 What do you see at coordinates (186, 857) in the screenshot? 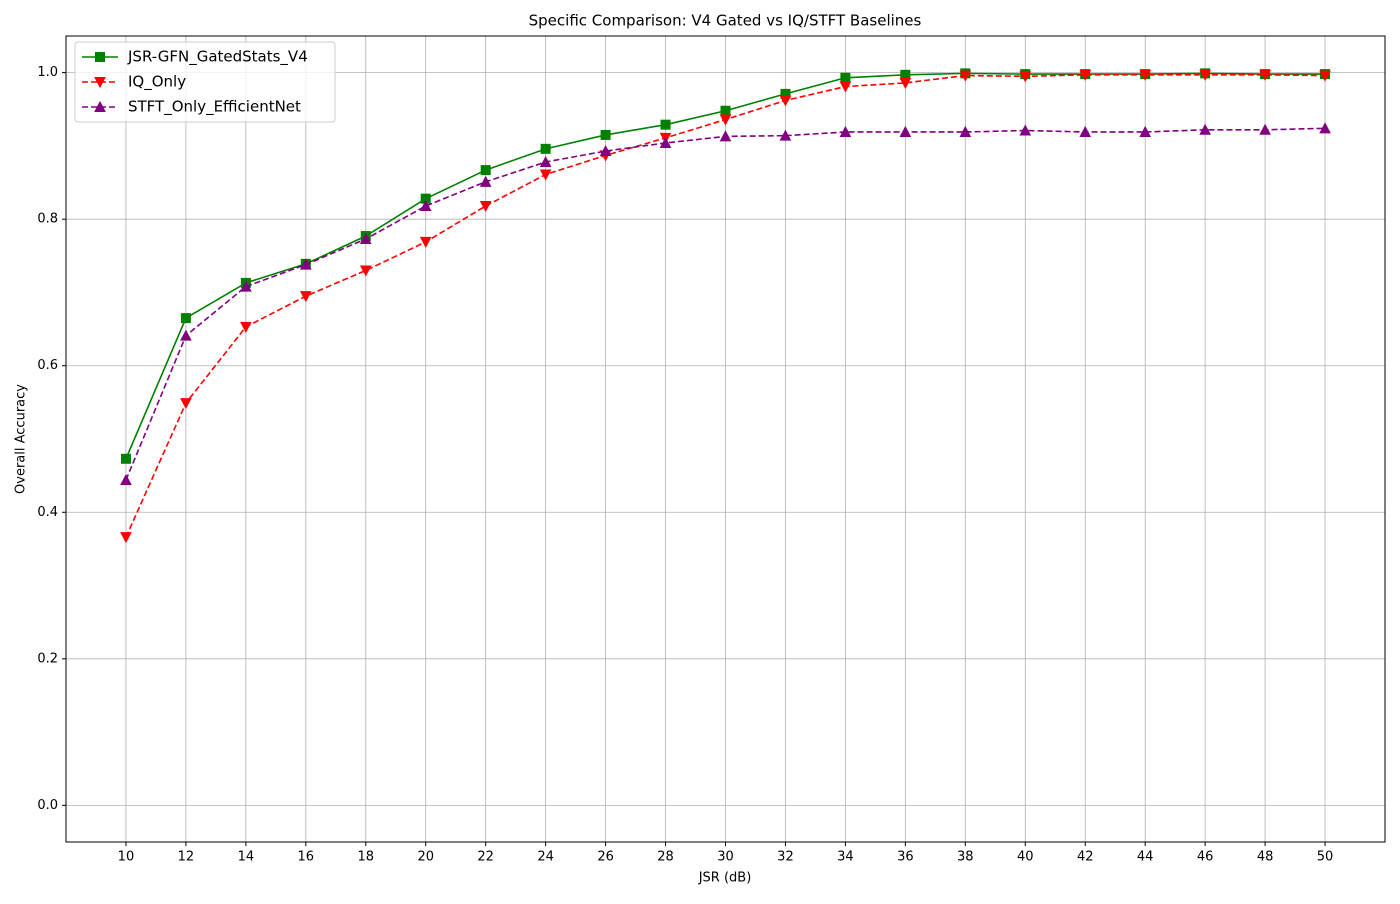
I see `x-tick-label: 12` at bounding box center [186, 857].